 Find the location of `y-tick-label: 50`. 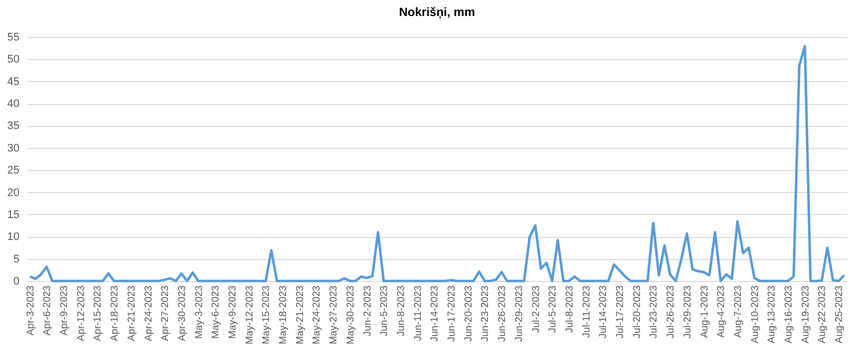

y-tick-label: 50 is located at coordinates (13, 60).